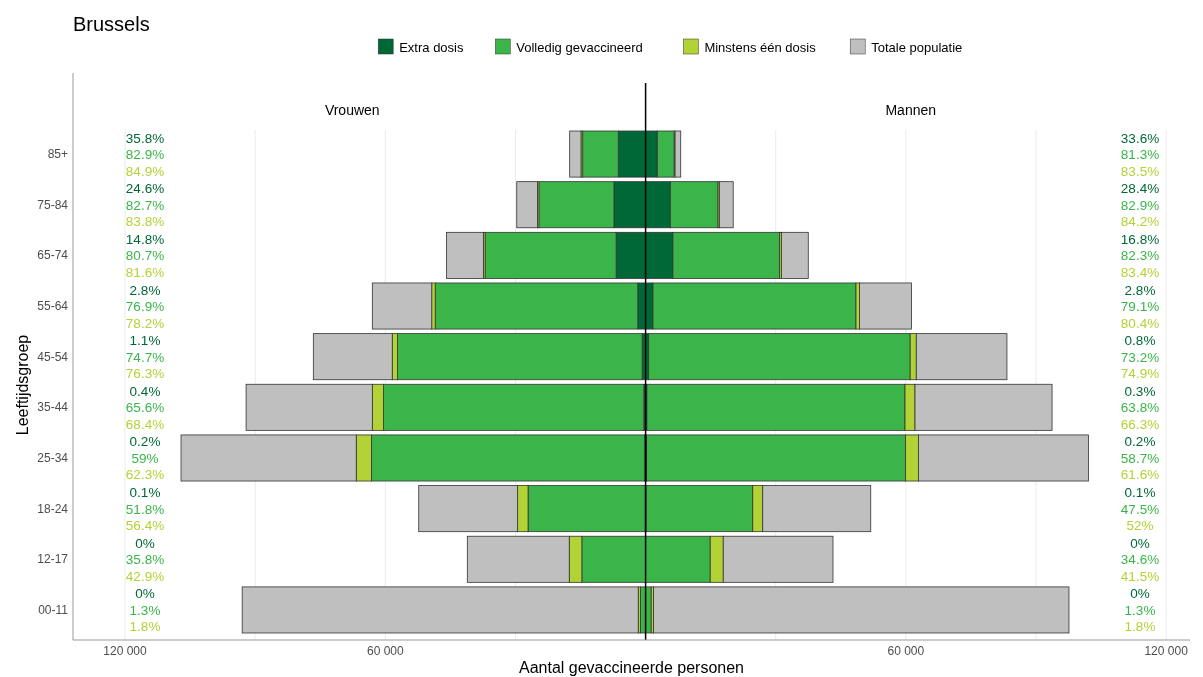 The height and width of the screenshot is (677, 1203). What do you see at coordinates (53, 407) in the screenshot?
I see `y-tick-label: 35-44` at bounding box center [53, 407].